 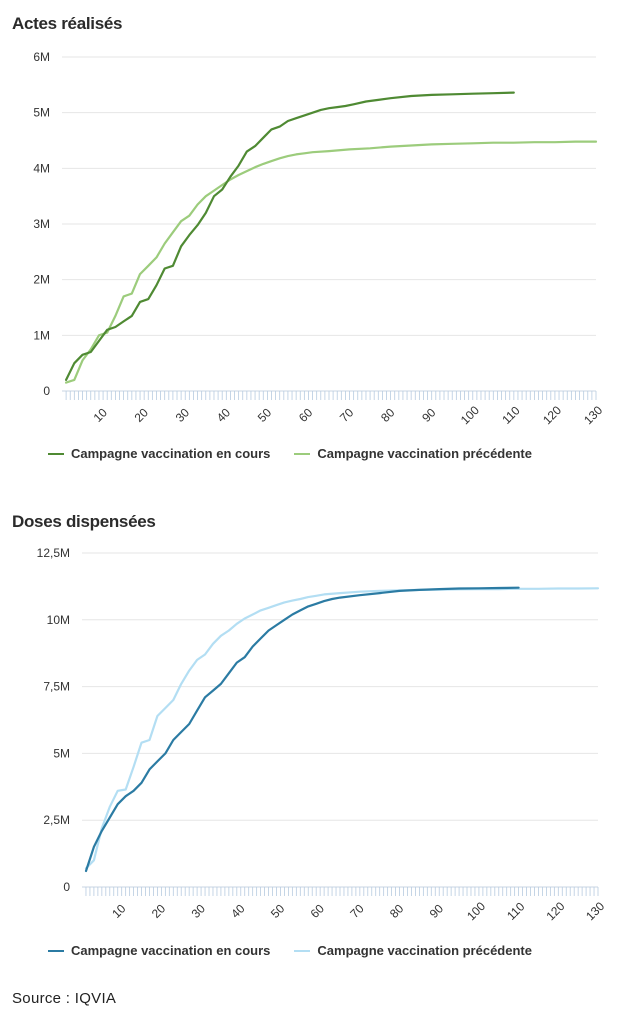 I want to click on y-tick-label: 12,5M, so click(x=53, y=553).